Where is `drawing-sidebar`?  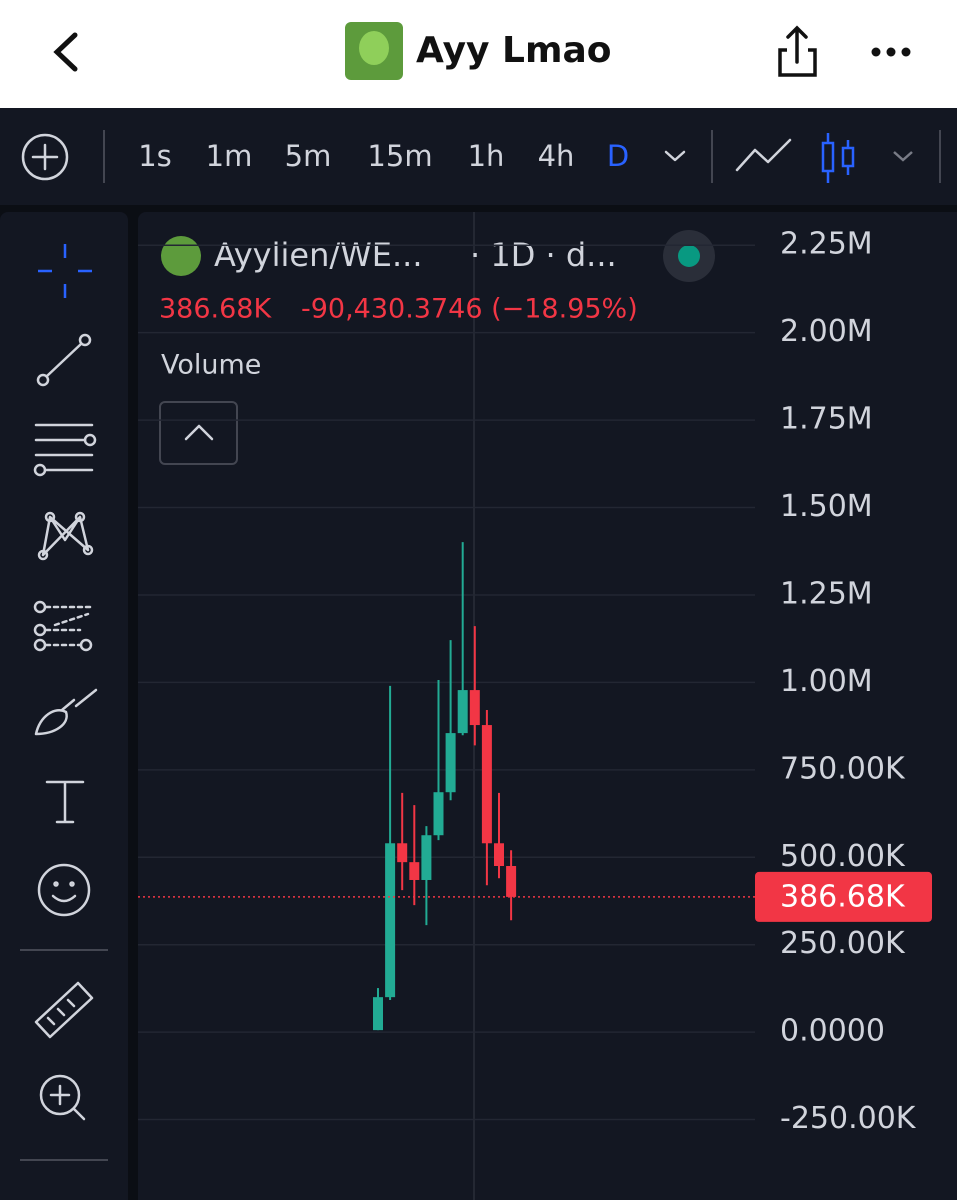 drawing-sidebar is located at coordinates (64, 706).